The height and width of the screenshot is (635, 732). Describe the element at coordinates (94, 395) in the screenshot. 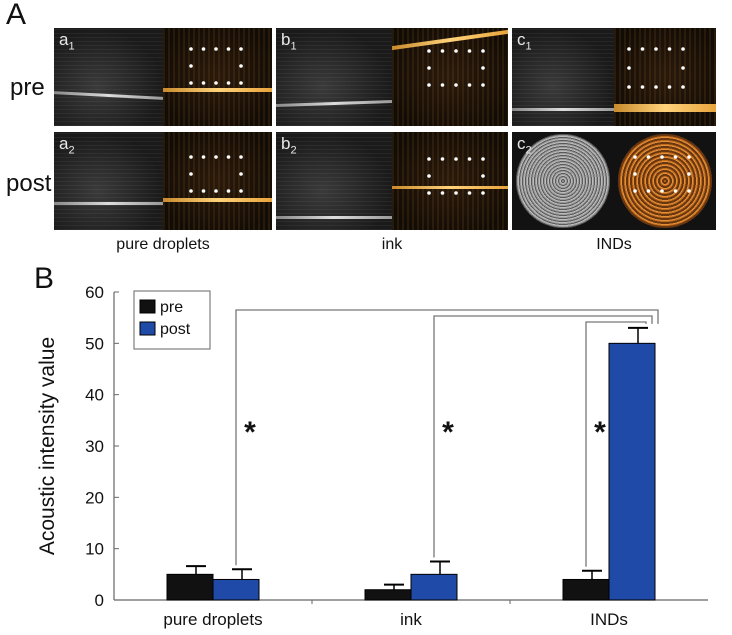

I see `y-tick-label: 40` at that location.